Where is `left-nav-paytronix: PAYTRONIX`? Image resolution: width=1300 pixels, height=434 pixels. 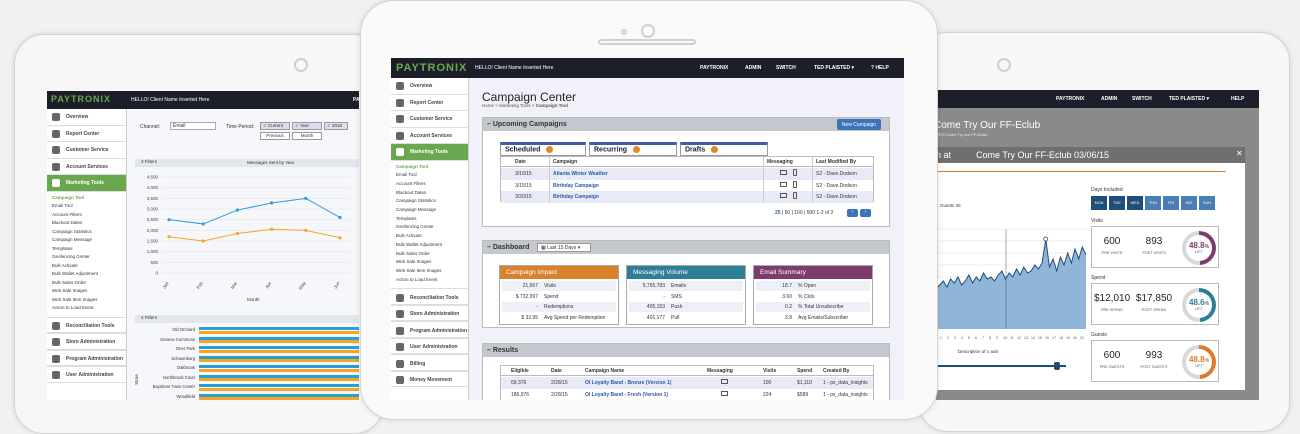
left-nav-paytronix: PAYTRONIX is located at coordinates (356, 100).